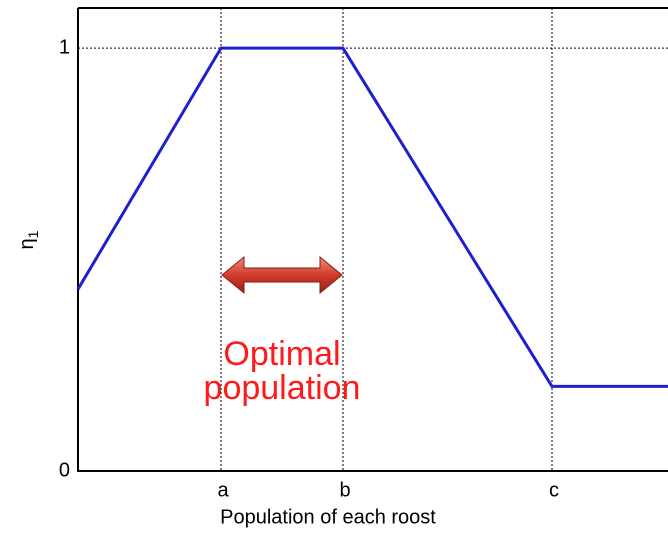  I want to click on x-tick-label: c, so click(554, 490).